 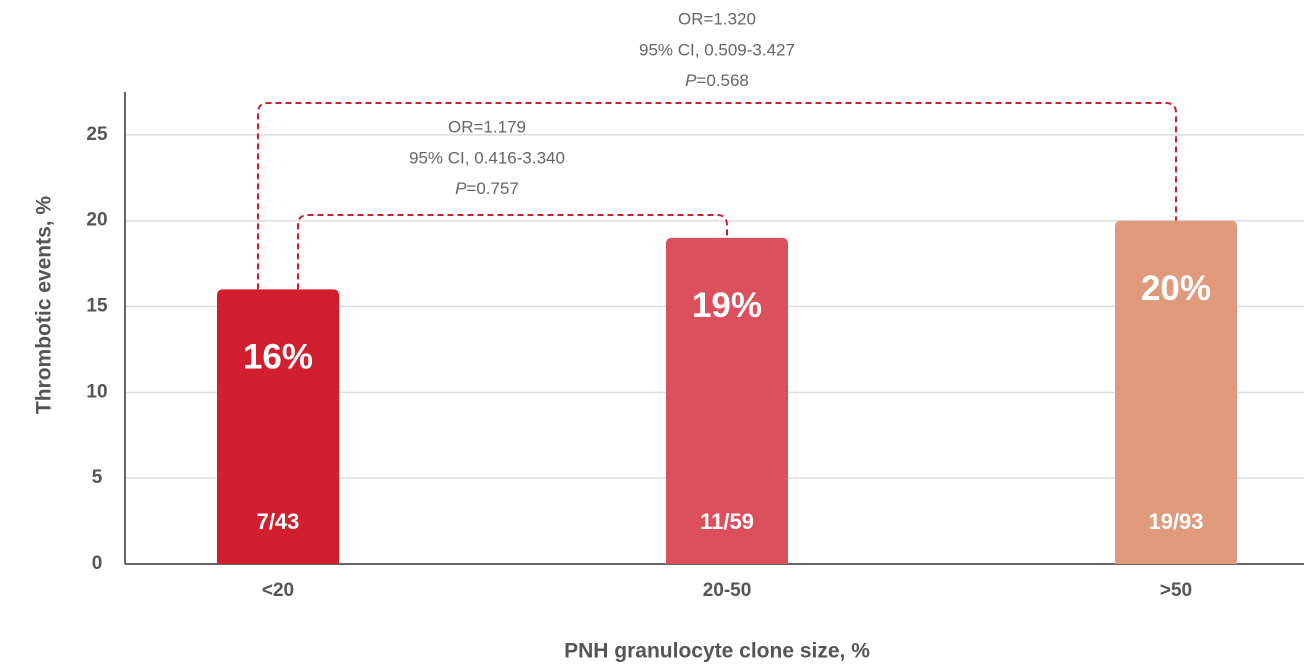 I want to click on bar-value-label: 16%, so click(x=278, y=357).